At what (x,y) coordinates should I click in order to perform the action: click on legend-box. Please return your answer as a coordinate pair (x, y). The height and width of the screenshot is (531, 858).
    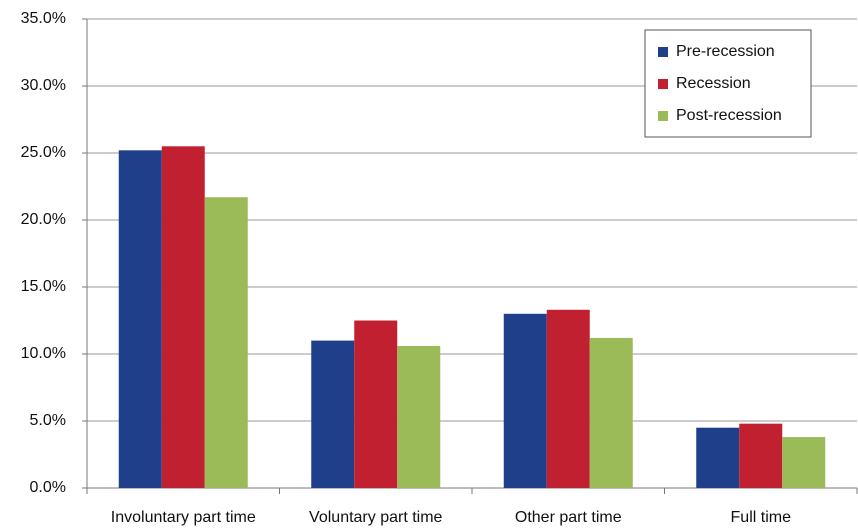
    Looking at the image, I should click on (728, 83).